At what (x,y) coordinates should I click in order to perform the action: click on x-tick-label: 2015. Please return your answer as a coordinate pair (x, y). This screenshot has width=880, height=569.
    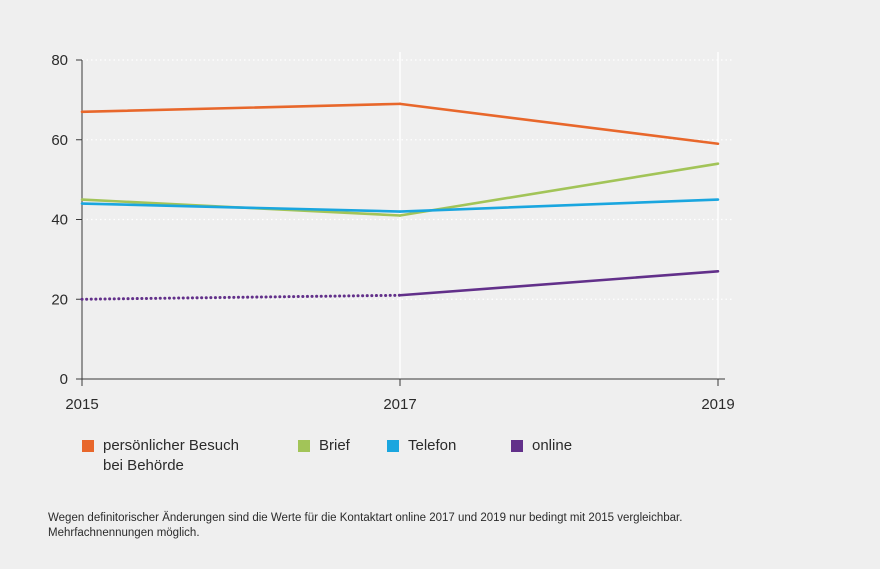
    Looking at the image, I should click on (81, 404).